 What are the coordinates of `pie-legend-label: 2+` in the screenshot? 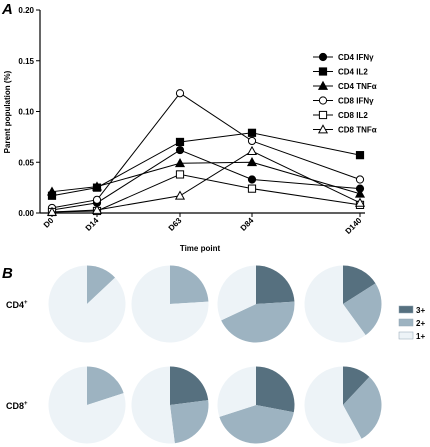 It's located at (420, 323).